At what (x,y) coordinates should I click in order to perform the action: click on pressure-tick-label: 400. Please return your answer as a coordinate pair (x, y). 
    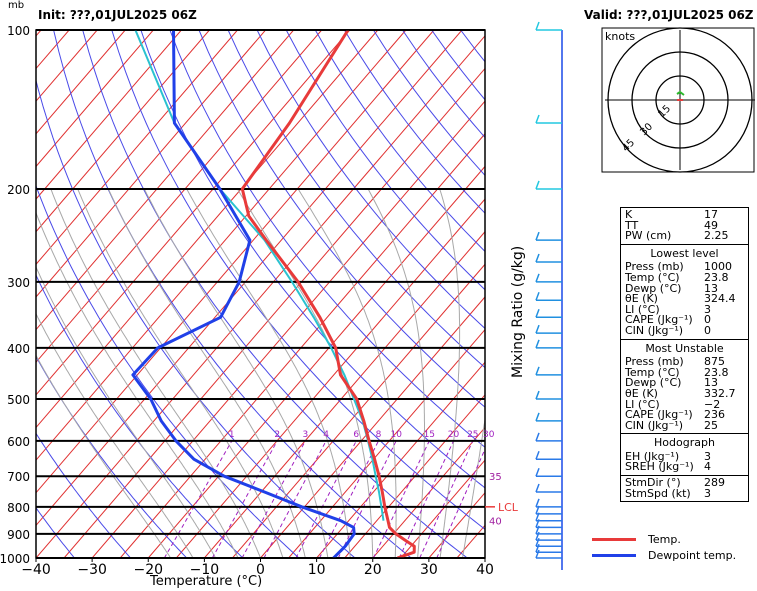
    Looking at the image, I should click on (18, 349).